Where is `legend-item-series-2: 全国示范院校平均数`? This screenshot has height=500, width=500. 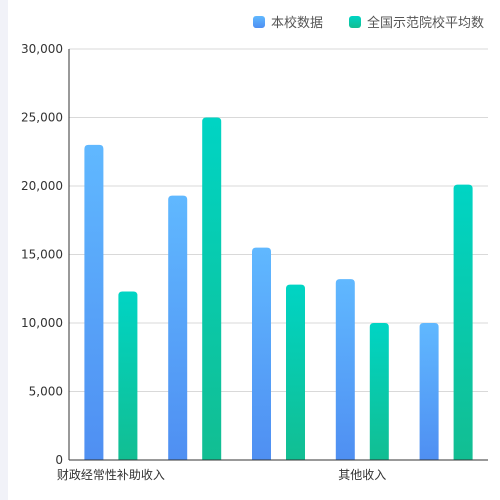
legend-item-series-2: 全国示范院校平均数 is located at coordinates (416, 21).